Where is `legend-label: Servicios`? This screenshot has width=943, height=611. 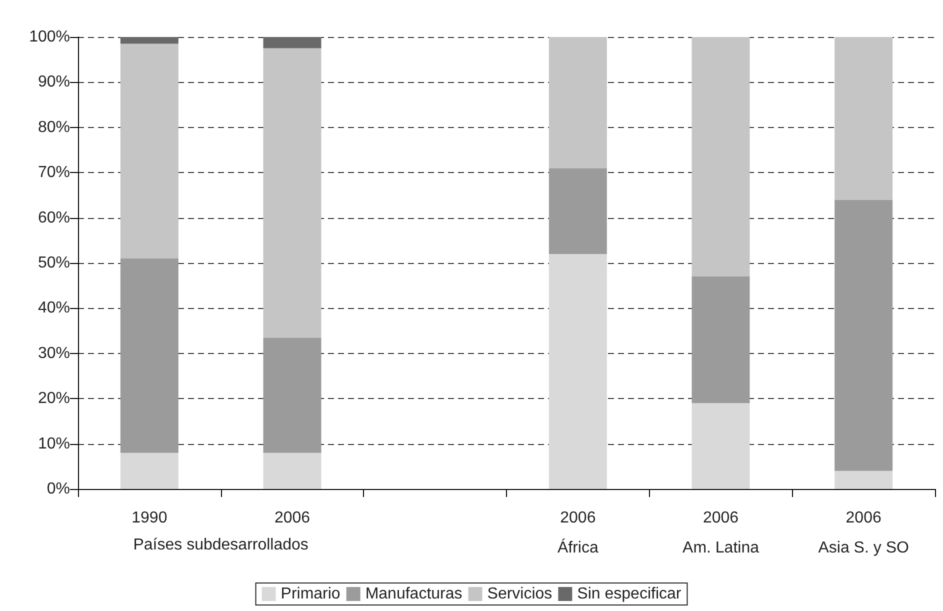
legend-label: Servicios is located at coordinates (519, 594).